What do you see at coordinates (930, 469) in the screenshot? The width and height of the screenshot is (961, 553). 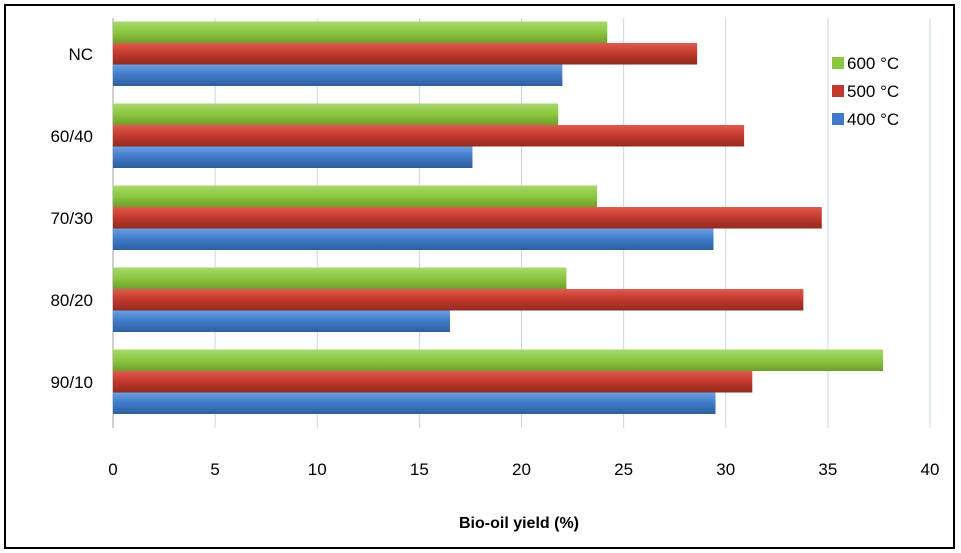 I see `x-tick-label: 40` at bounding box center [930, 469].